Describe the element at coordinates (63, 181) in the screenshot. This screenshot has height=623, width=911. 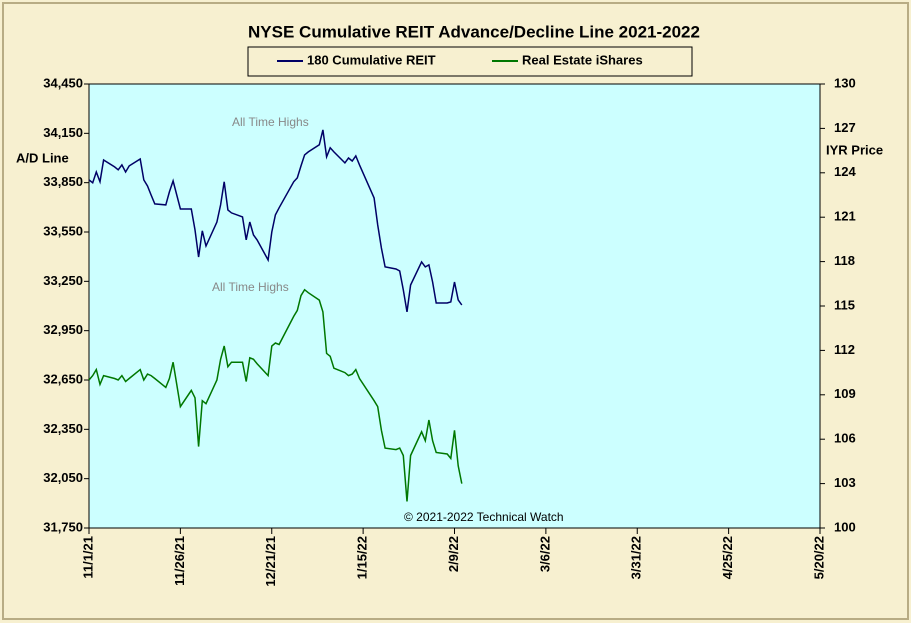
I see `y-tick-label: 33,850` at that location.